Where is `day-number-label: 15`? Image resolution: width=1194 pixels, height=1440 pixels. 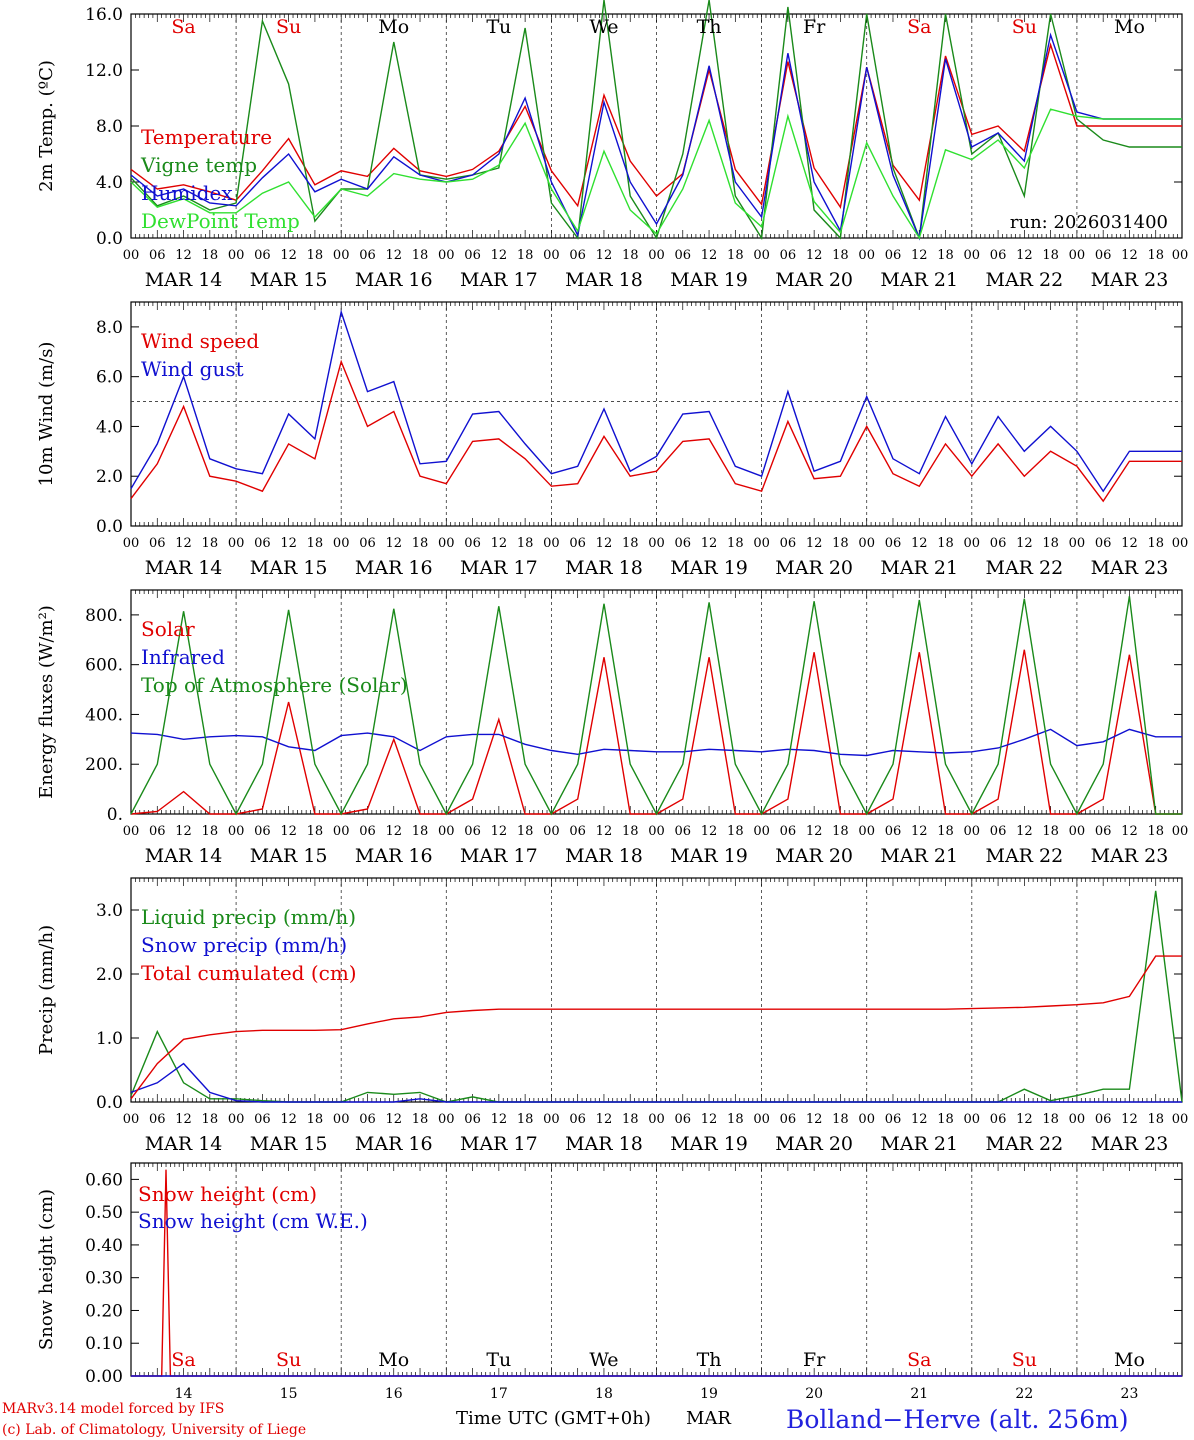
day-number-label: 15 is located at coordinates (289, 1394).